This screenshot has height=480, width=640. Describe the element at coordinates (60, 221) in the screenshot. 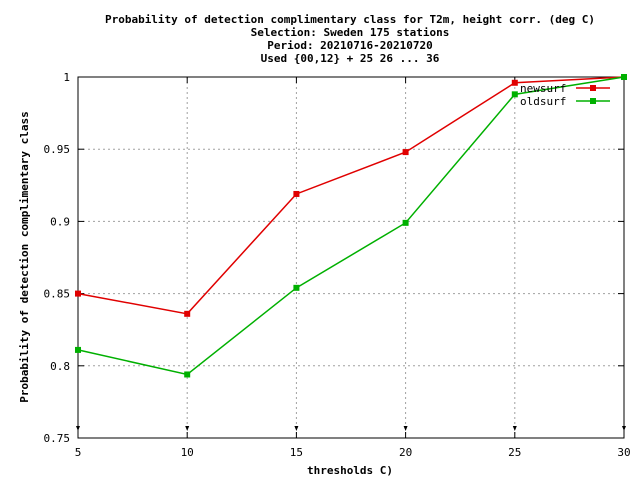

I see `y-tick-label: 0.9` at that location.